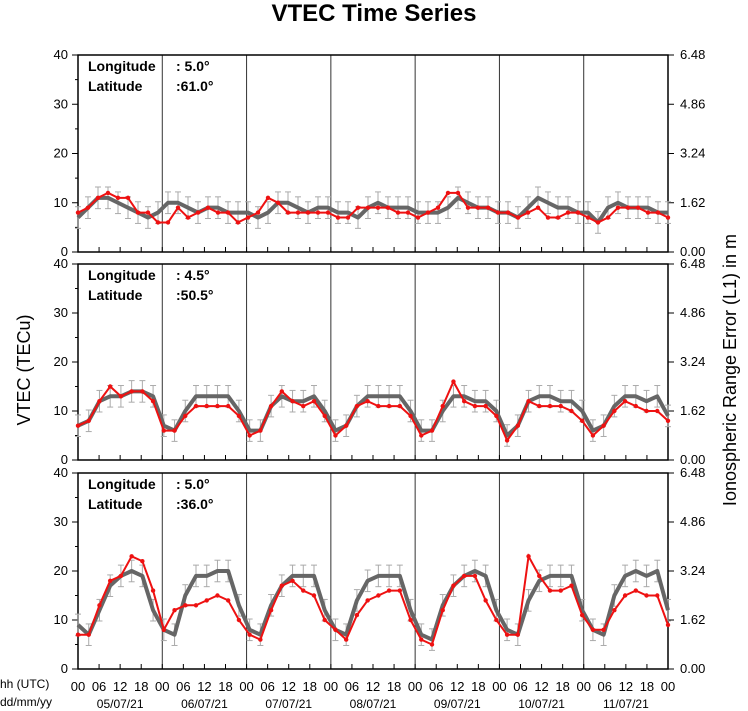 The width and height of the screenshot is (748, 711). Describe the element at coordinates (372, 210) in the screenshot. I see `model-series-line` at that location.